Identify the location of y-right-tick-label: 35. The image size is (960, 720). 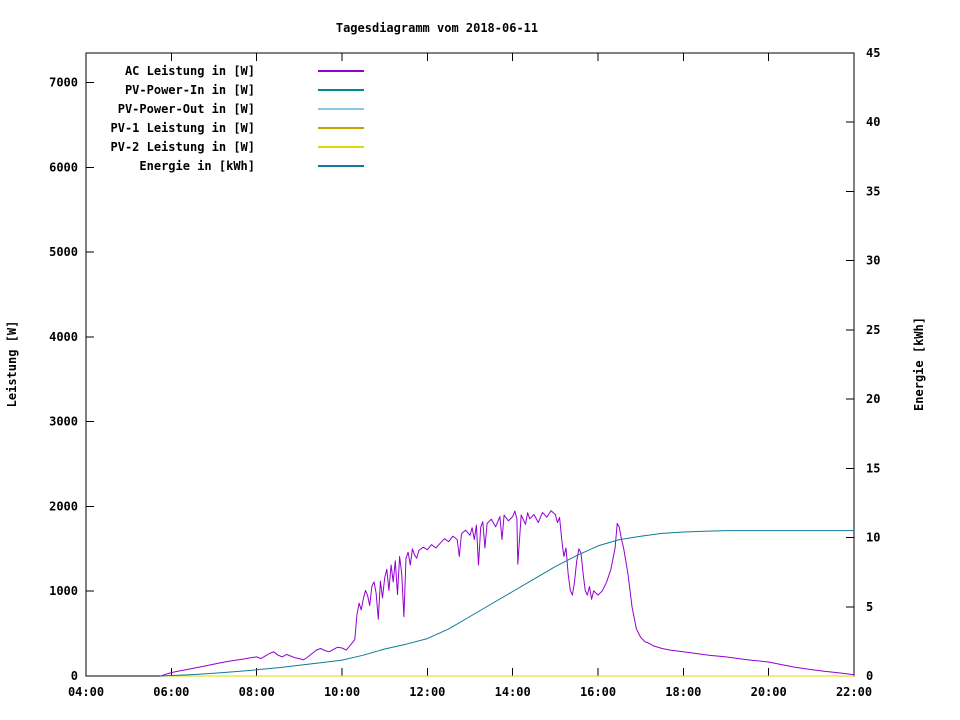
(873, 191).